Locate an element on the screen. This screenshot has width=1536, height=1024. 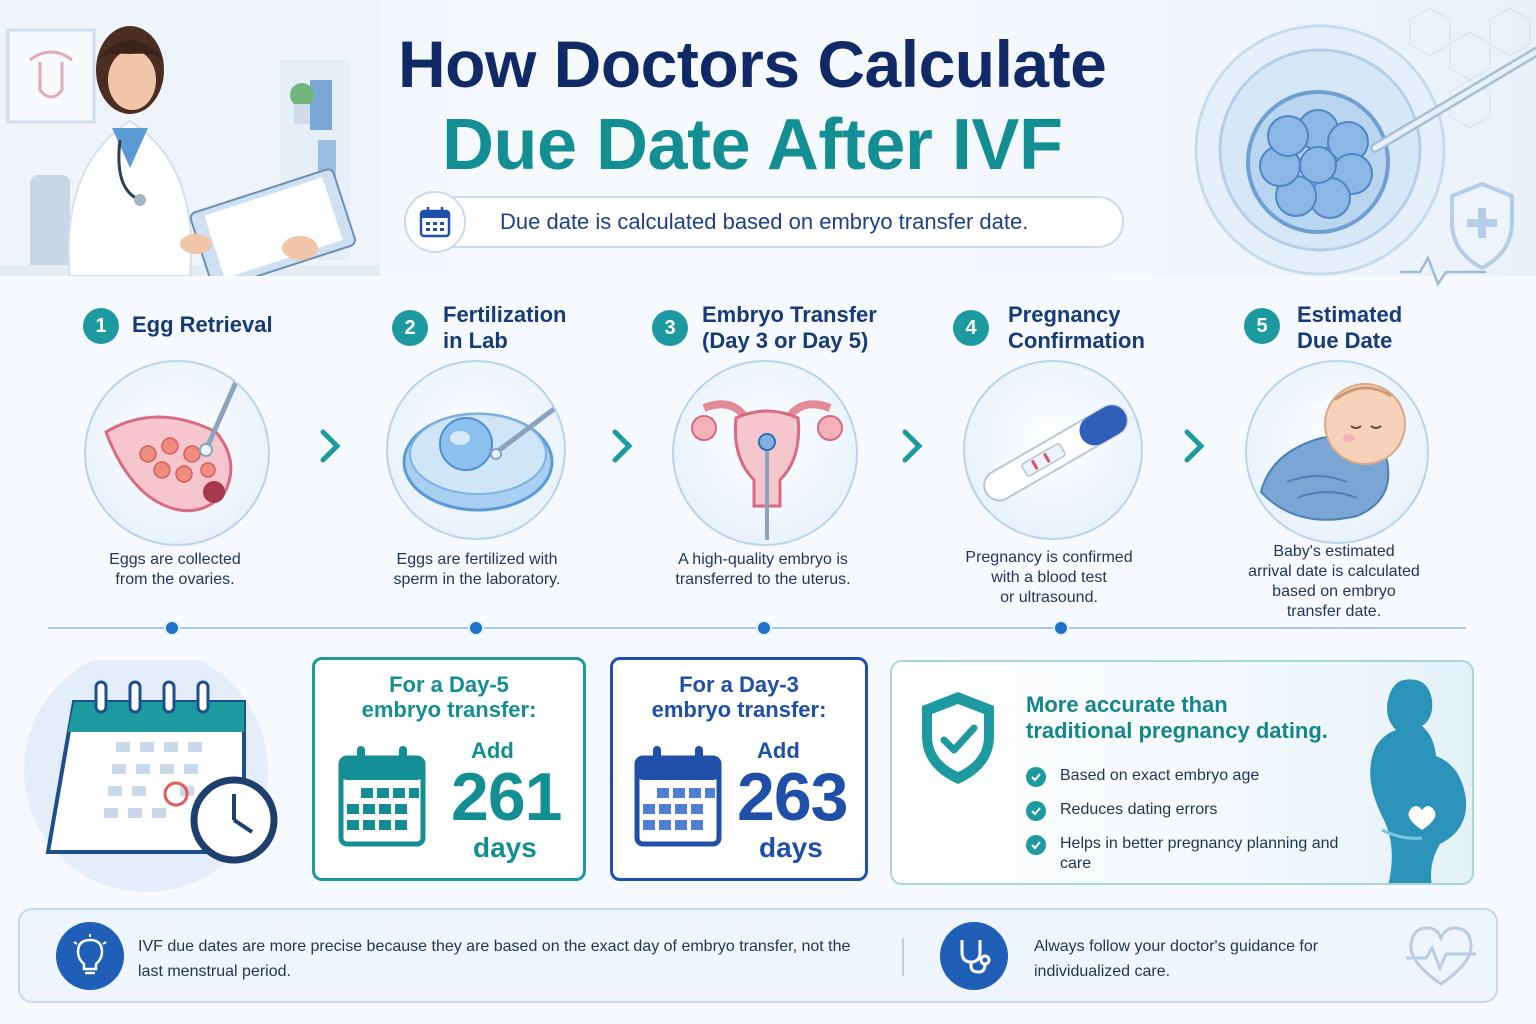
footer-divider is located at coordinates (903, 957).